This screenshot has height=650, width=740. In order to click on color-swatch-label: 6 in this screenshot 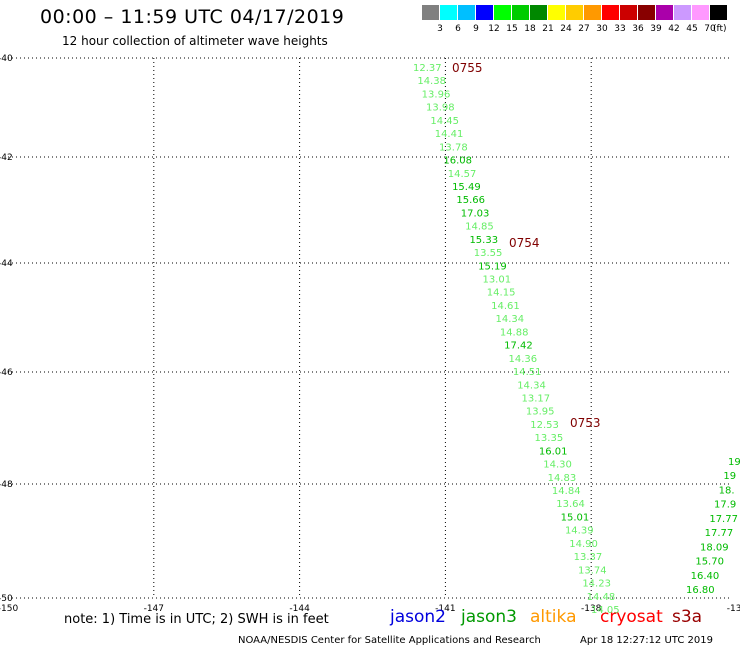, I will do `click(458, 29)`.